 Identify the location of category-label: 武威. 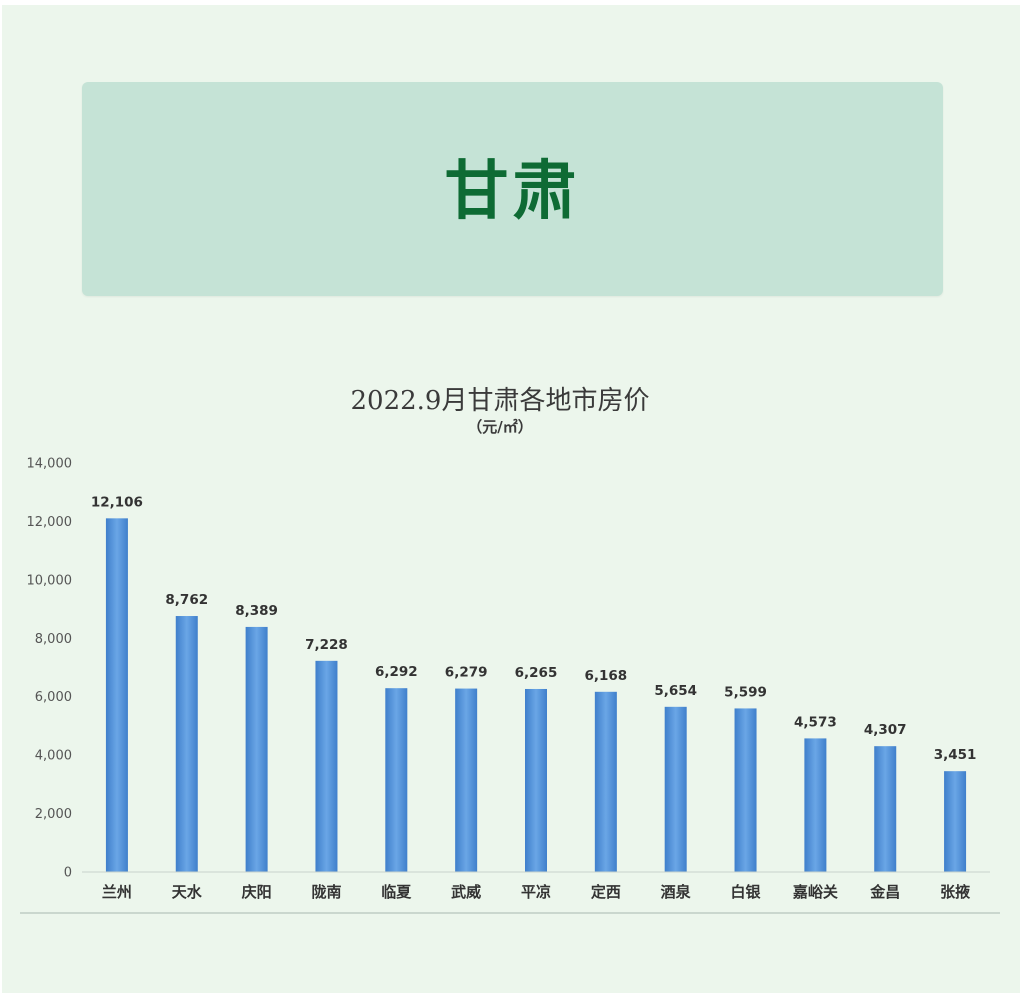
(466, 892).